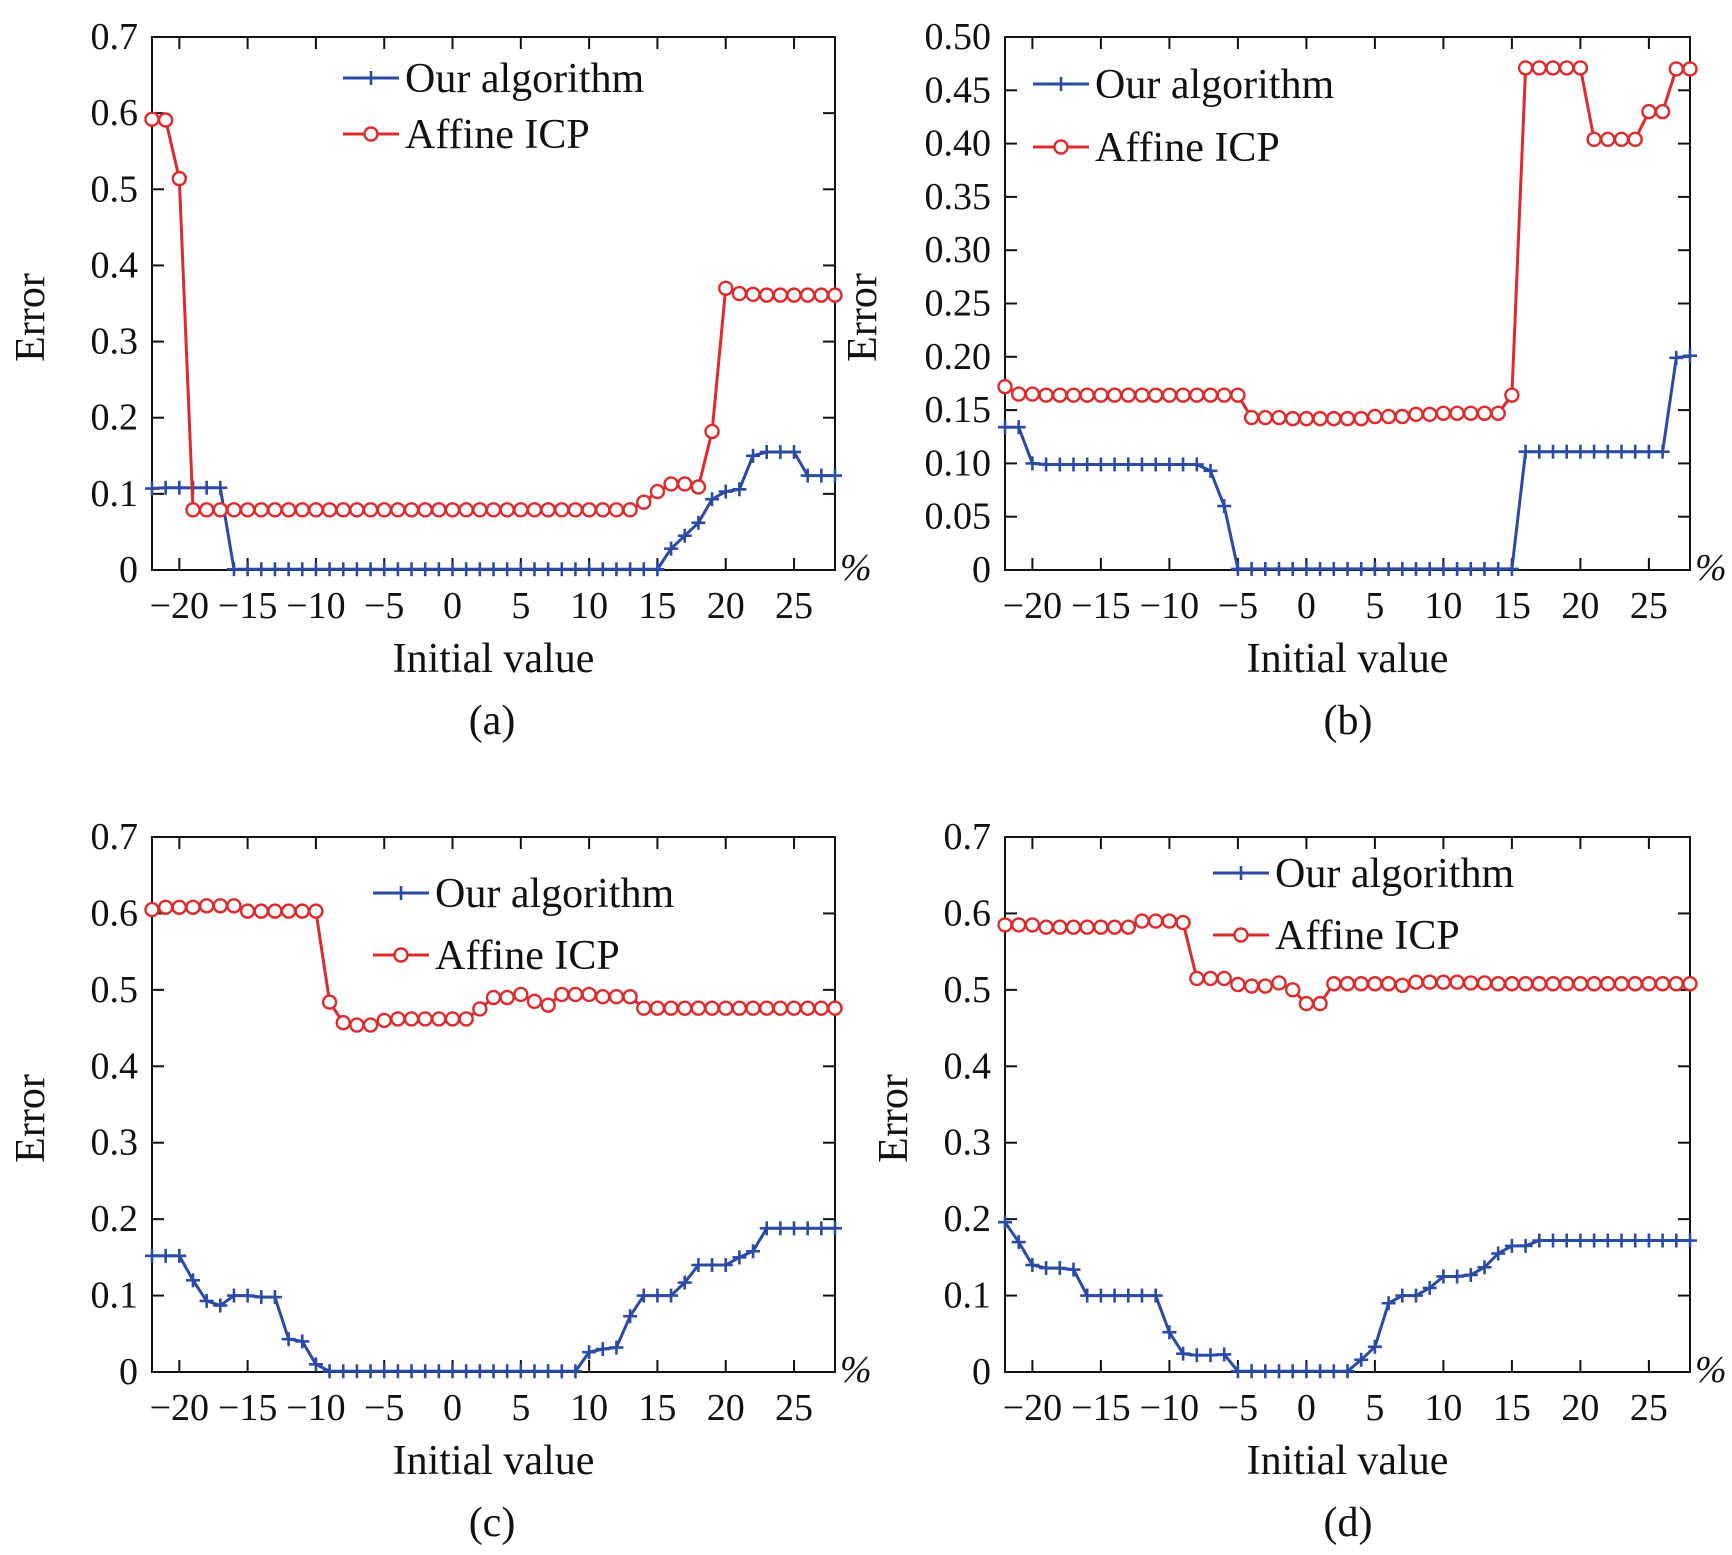  I want to click on legend-marker, so click(1241, 935).